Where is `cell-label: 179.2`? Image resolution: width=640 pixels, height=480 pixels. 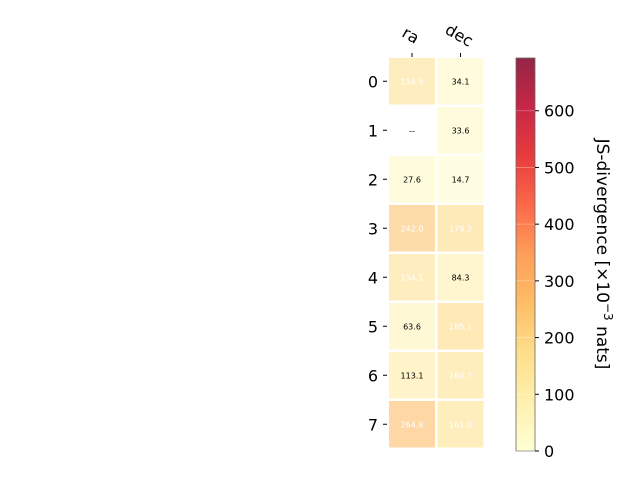 cell-label: 179.2 is located at coordinates (460, 228).